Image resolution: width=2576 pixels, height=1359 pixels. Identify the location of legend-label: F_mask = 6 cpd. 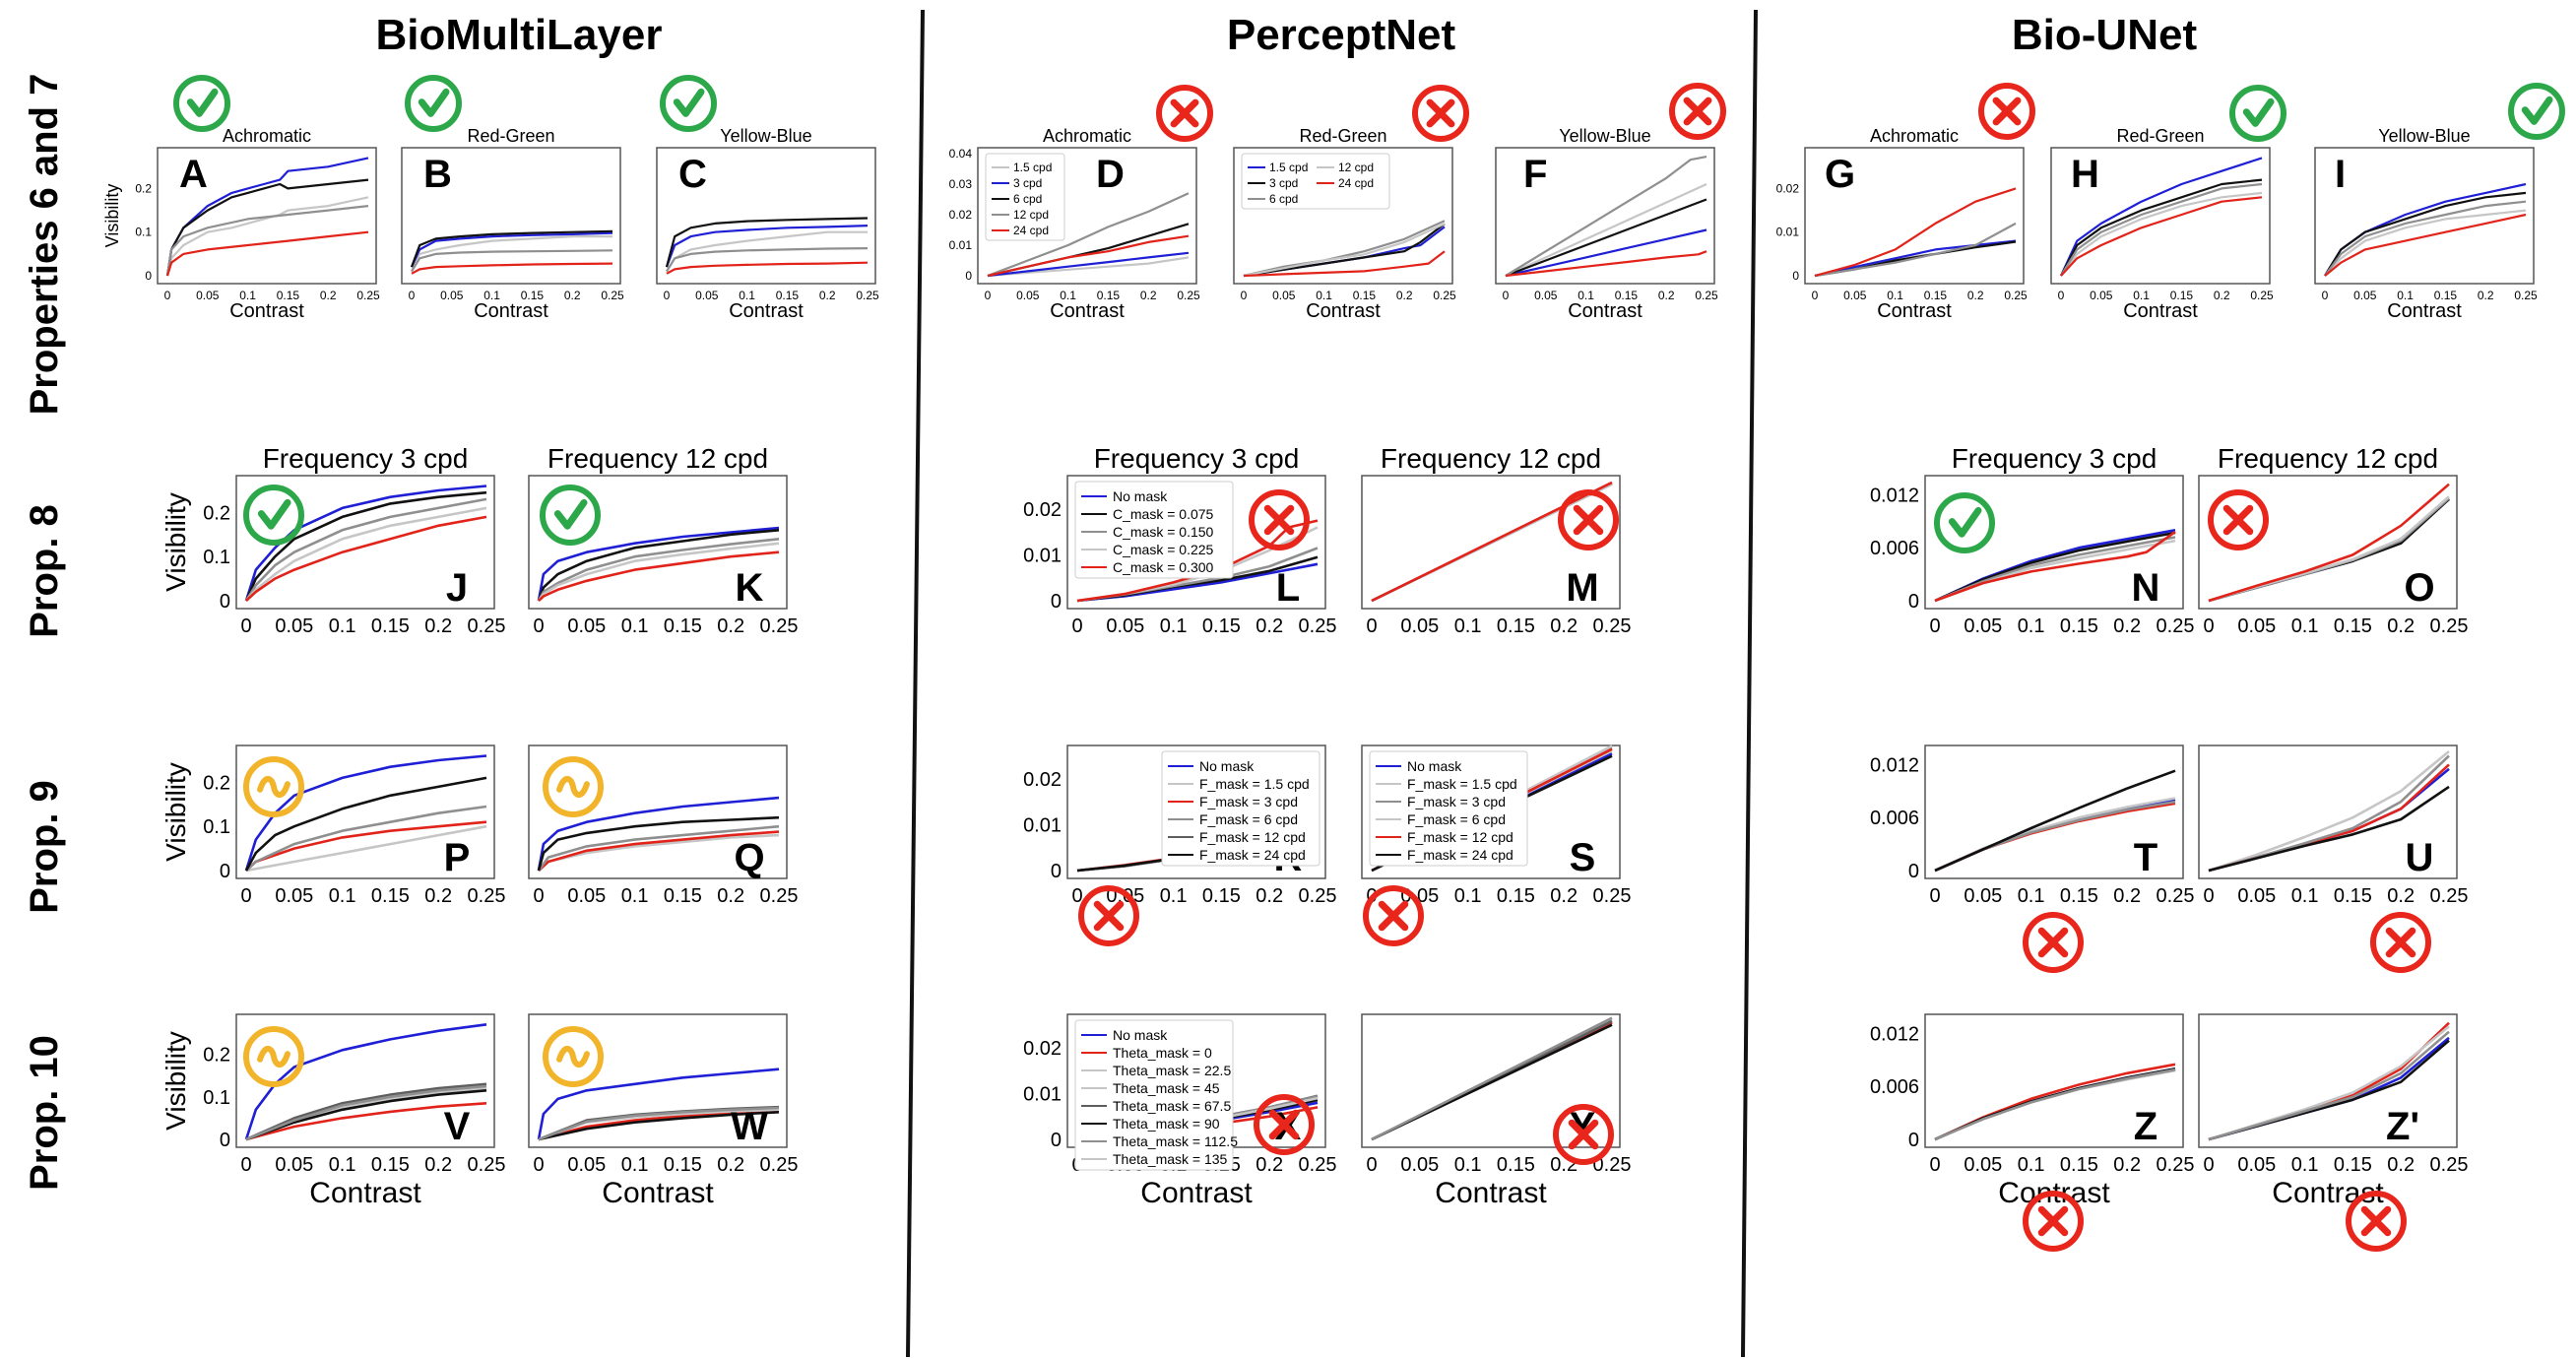
(1456, 819).